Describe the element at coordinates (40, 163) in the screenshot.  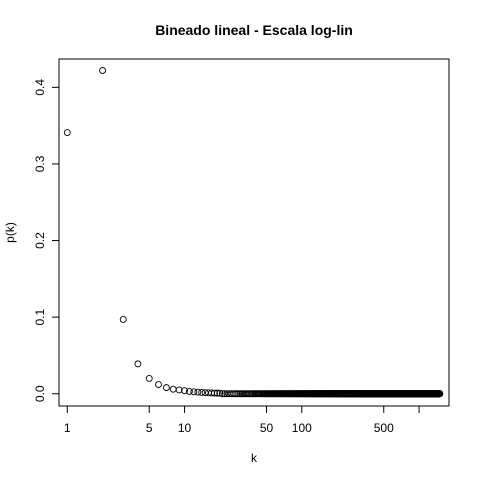
I see `y-tick-label: 0.3` at that location.